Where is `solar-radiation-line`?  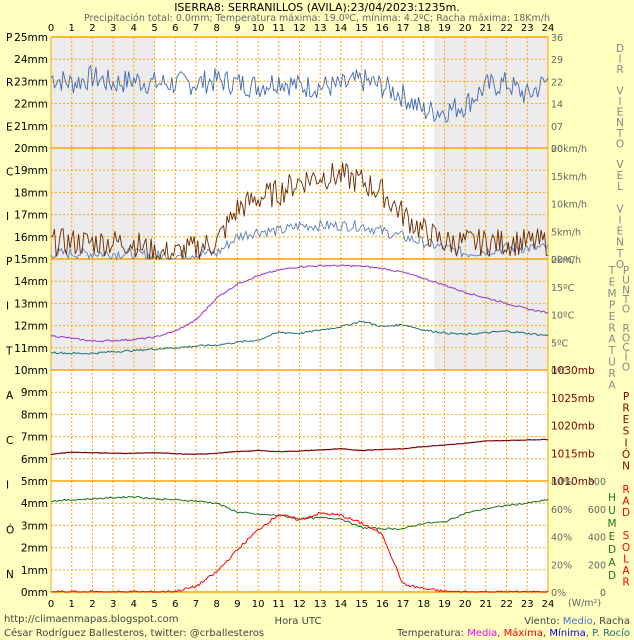 solar-radiation-line is located at coordinates (299, 552).